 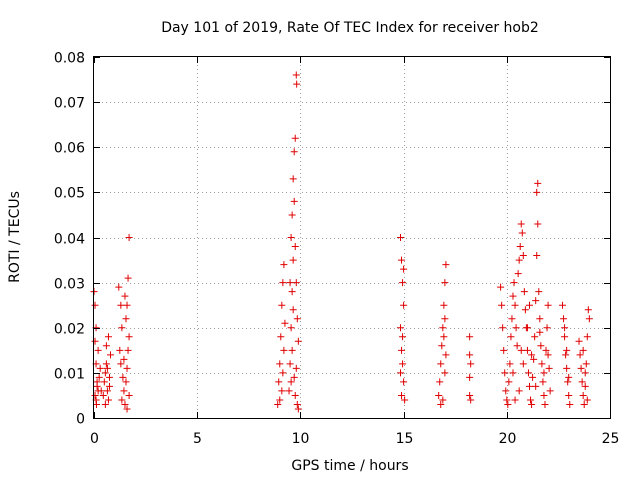 I want to click on y-tick-label: 0.05, so click(x=69, y=194).